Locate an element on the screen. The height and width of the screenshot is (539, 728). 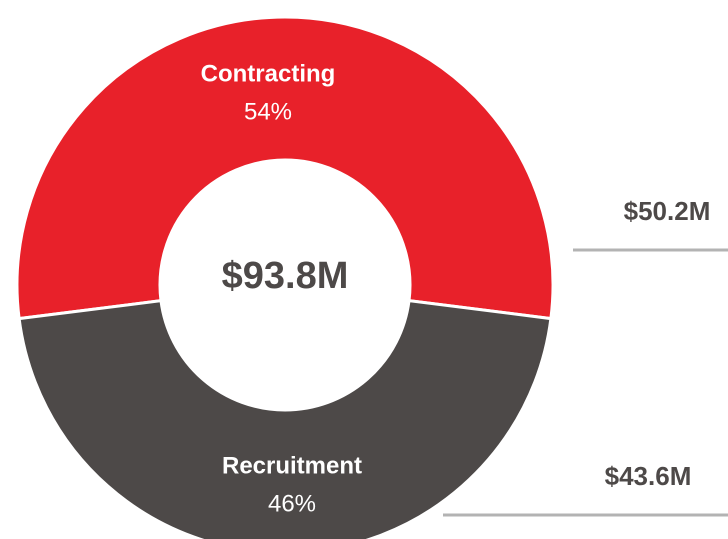
amount-label: $50.2M is located at coordinates (667, 211).